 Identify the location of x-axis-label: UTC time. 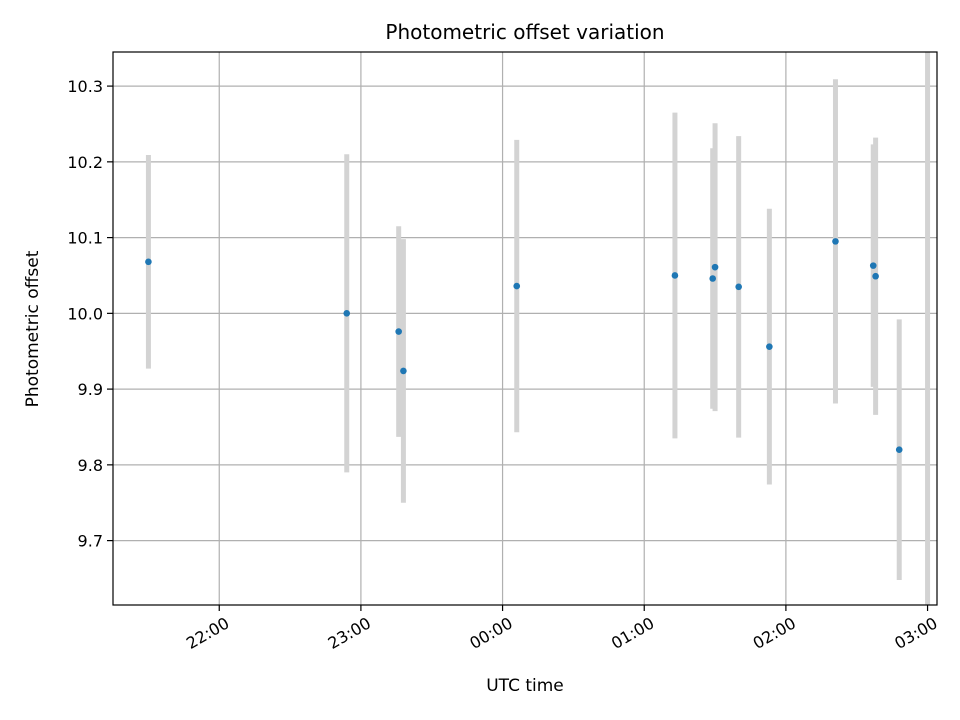
(525, 686).